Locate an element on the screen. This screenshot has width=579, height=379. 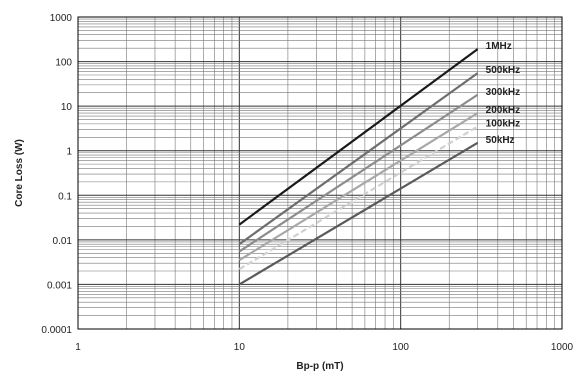
series-label-300khz: 300kHz is located at coordinates (503, 92).